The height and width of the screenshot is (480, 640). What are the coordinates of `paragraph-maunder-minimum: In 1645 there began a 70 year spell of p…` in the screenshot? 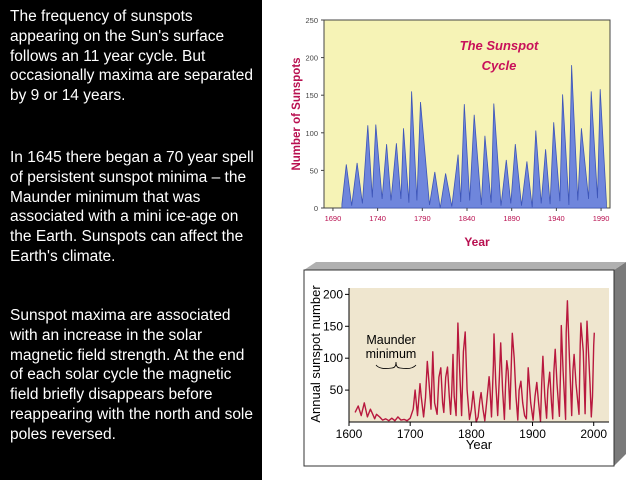 It's located at (132, 207).